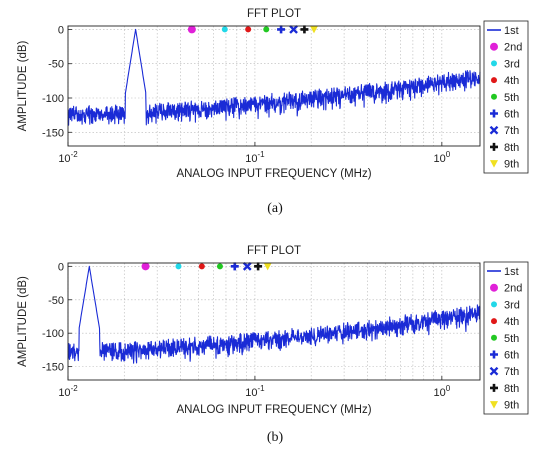  Describe the element at coordinates (275, 208) in the screenshot. I see `figure-caption: (a)` at that location.